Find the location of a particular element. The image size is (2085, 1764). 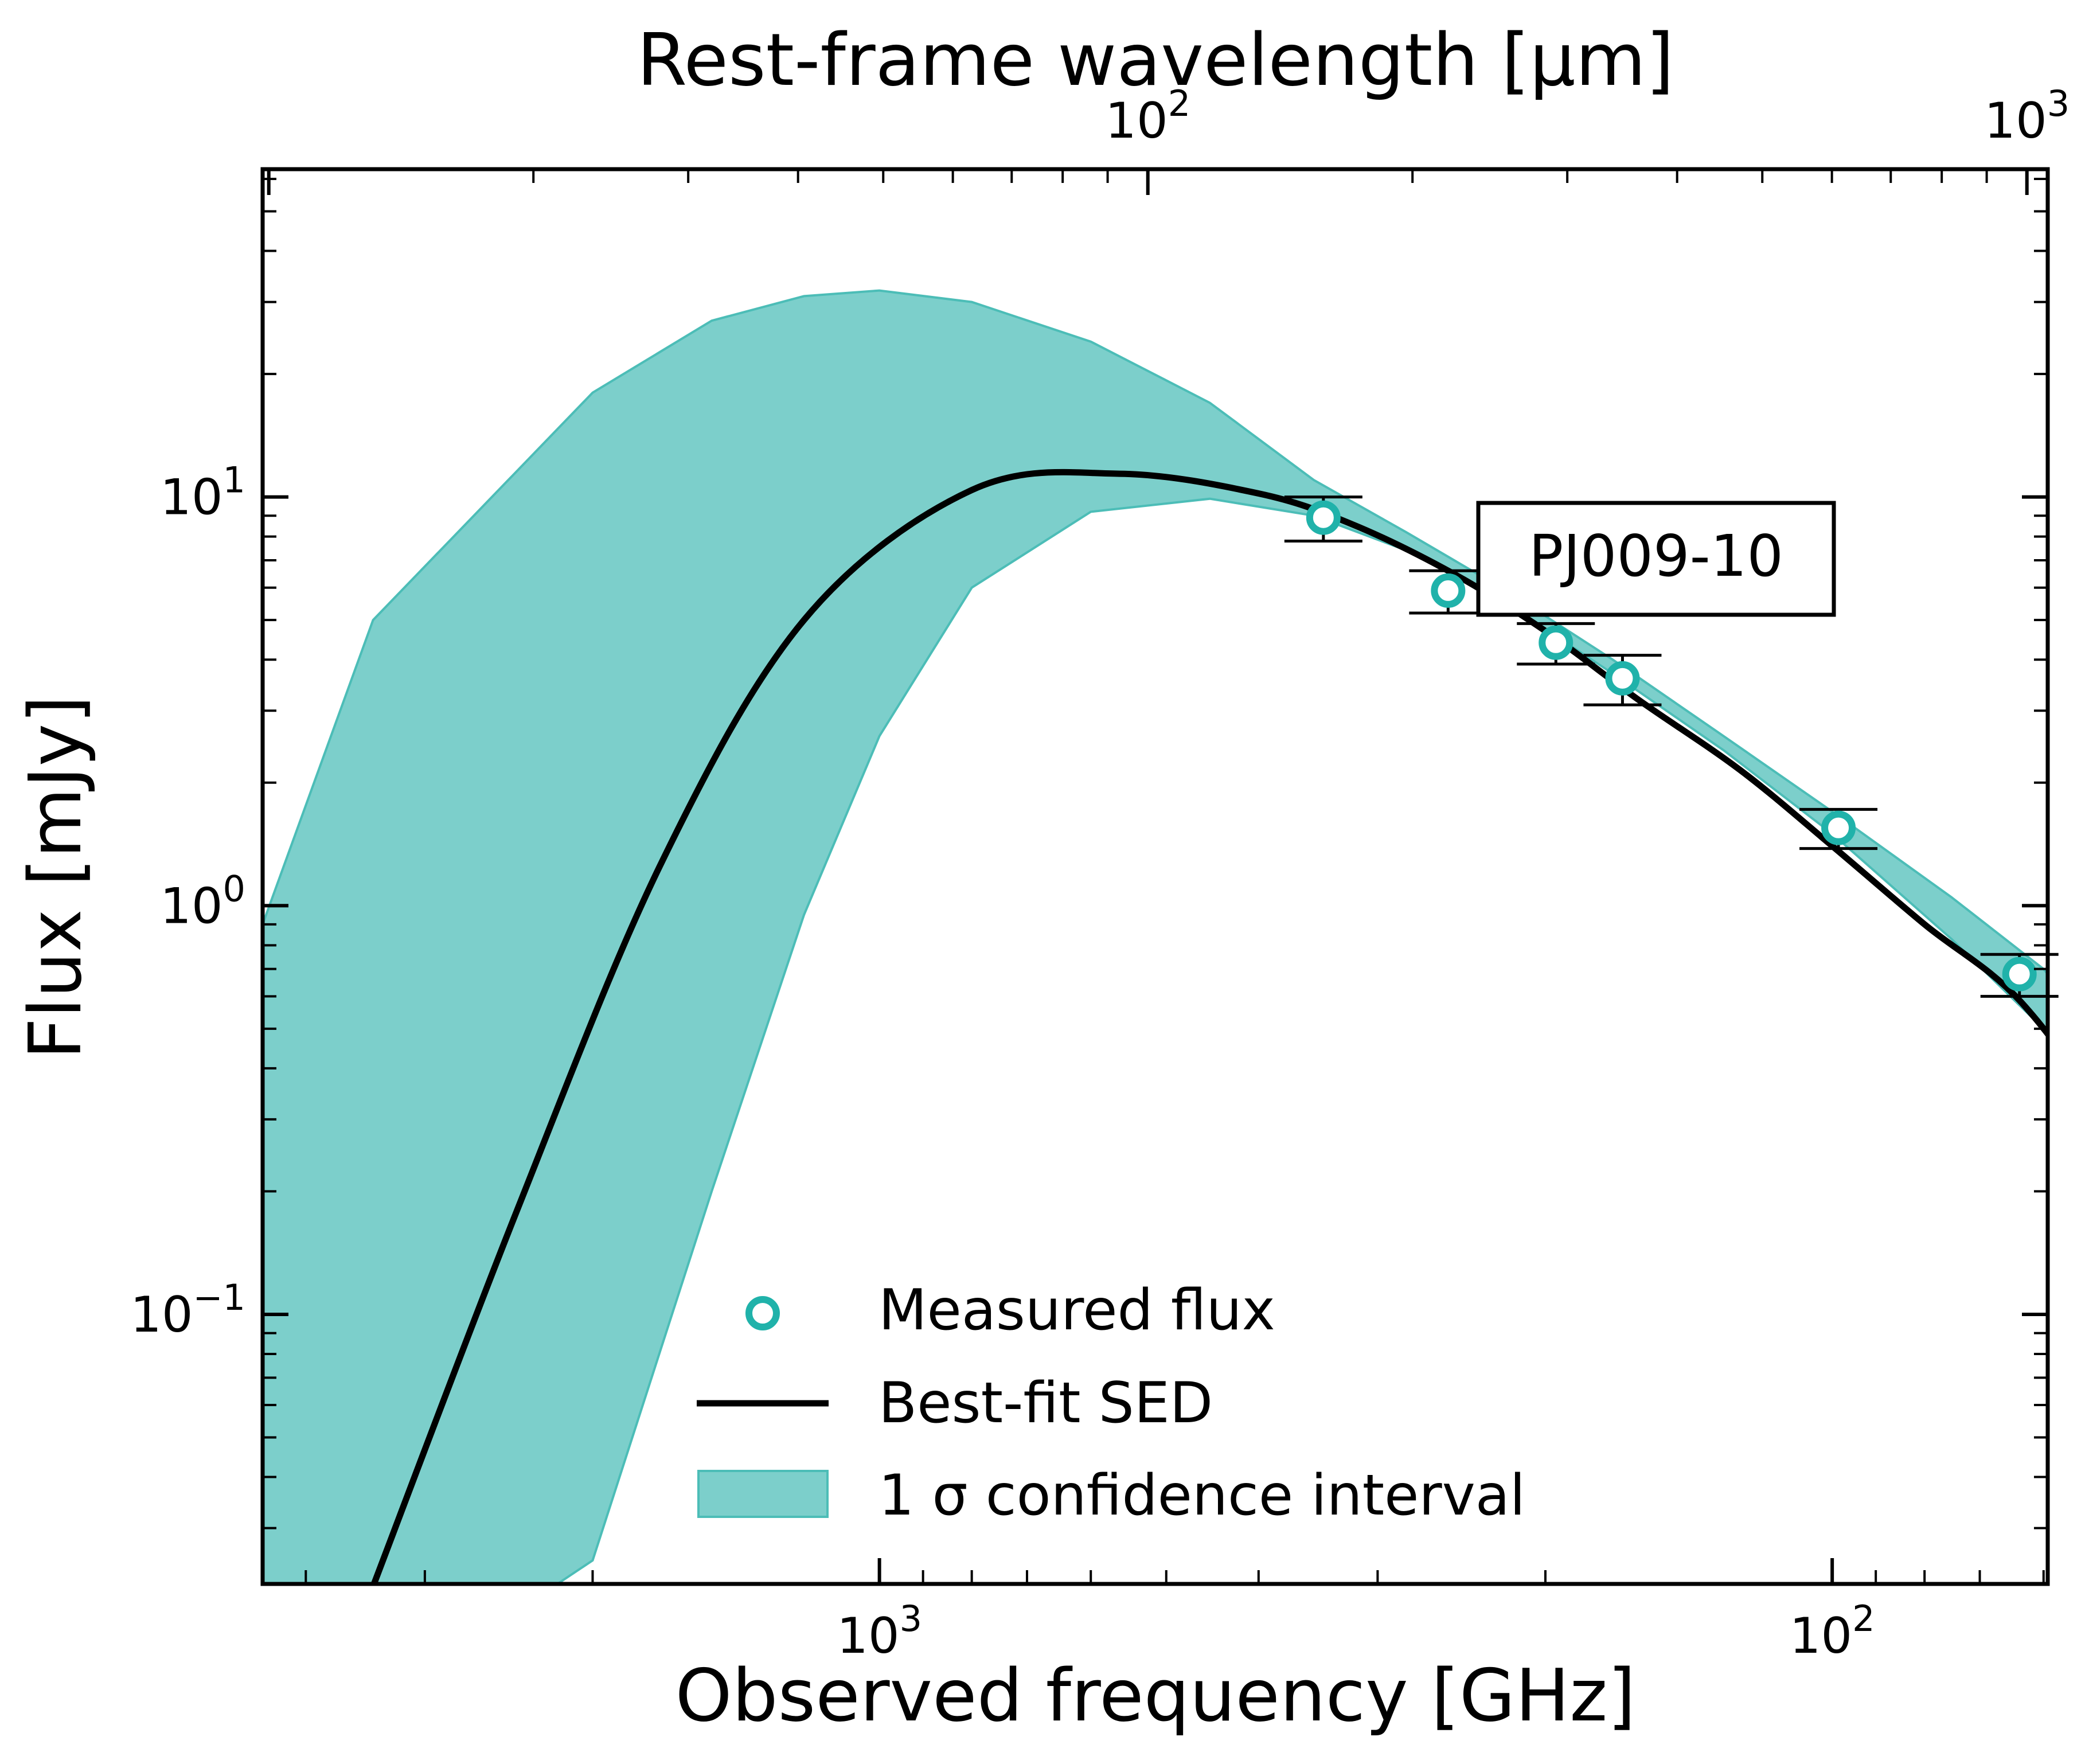

y-tick-label: 10¹ is located at coordinates (203, 493).